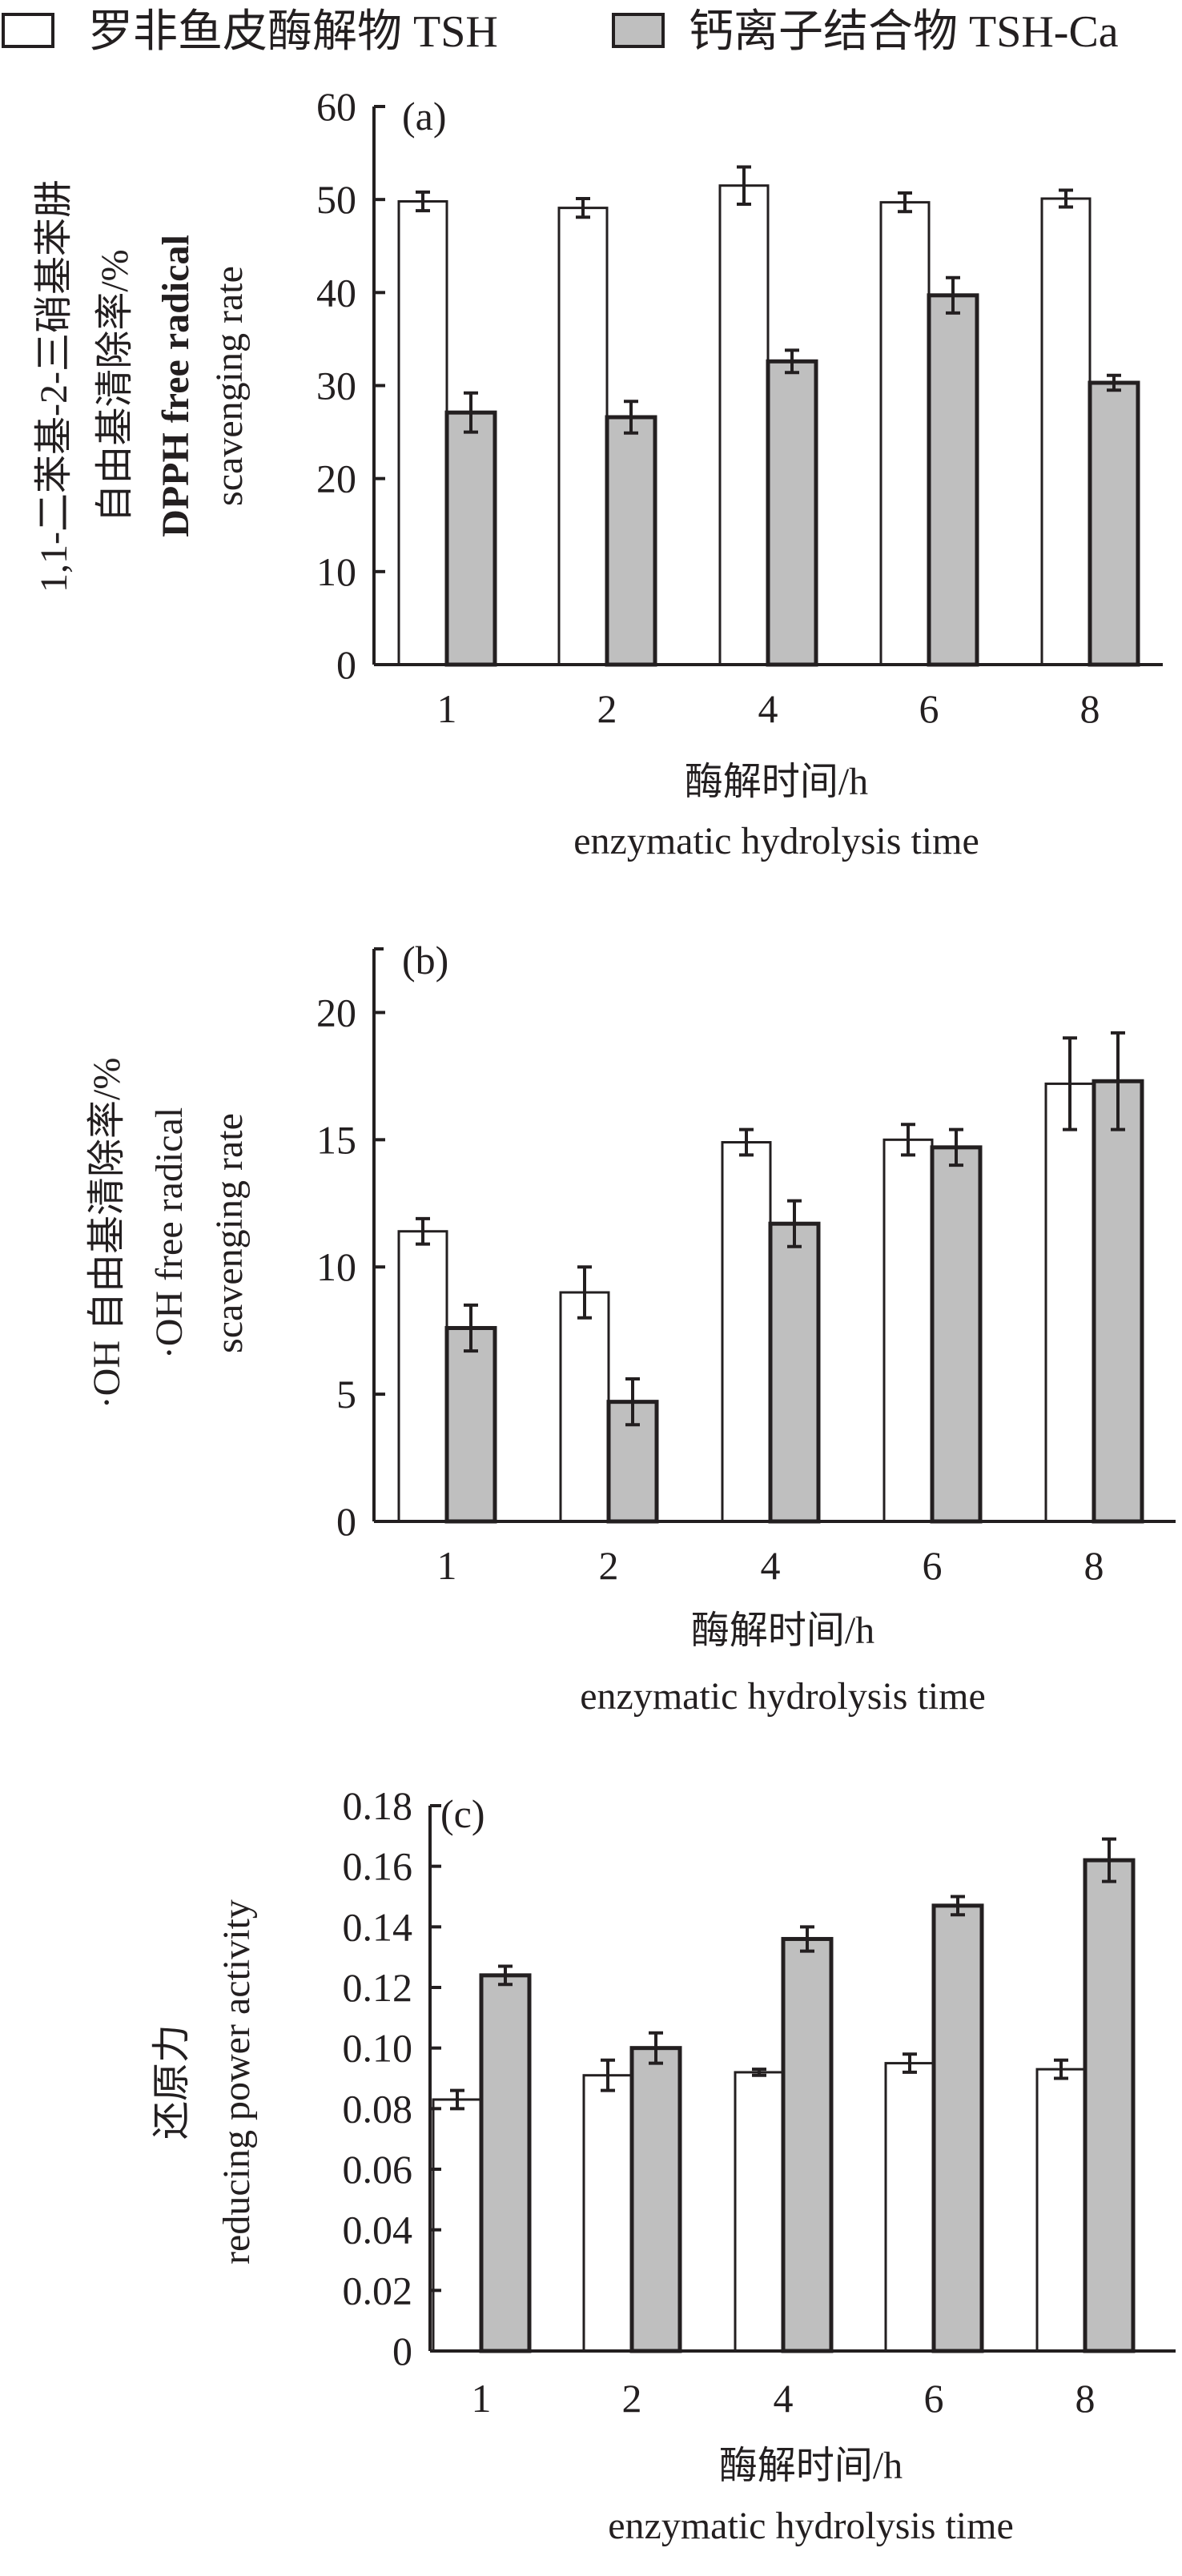 This screenshot has width=1182, height=2576. What do you see at coordinates (424, 116) in the screenshot?
I see `panel-label: (a)` at bounding box center [424, 116].